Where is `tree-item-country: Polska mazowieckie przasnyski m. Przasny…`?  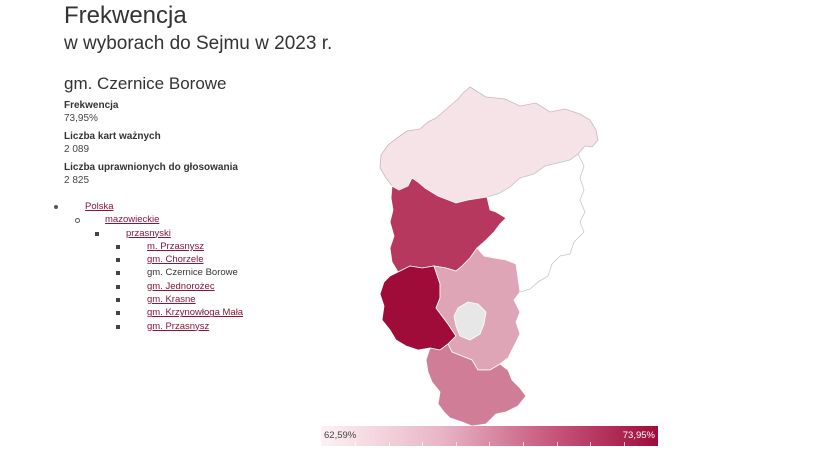 tree-item-country: Polska mazowieckie przasnyski m. Przasny… is located at coordinates (149, 266).